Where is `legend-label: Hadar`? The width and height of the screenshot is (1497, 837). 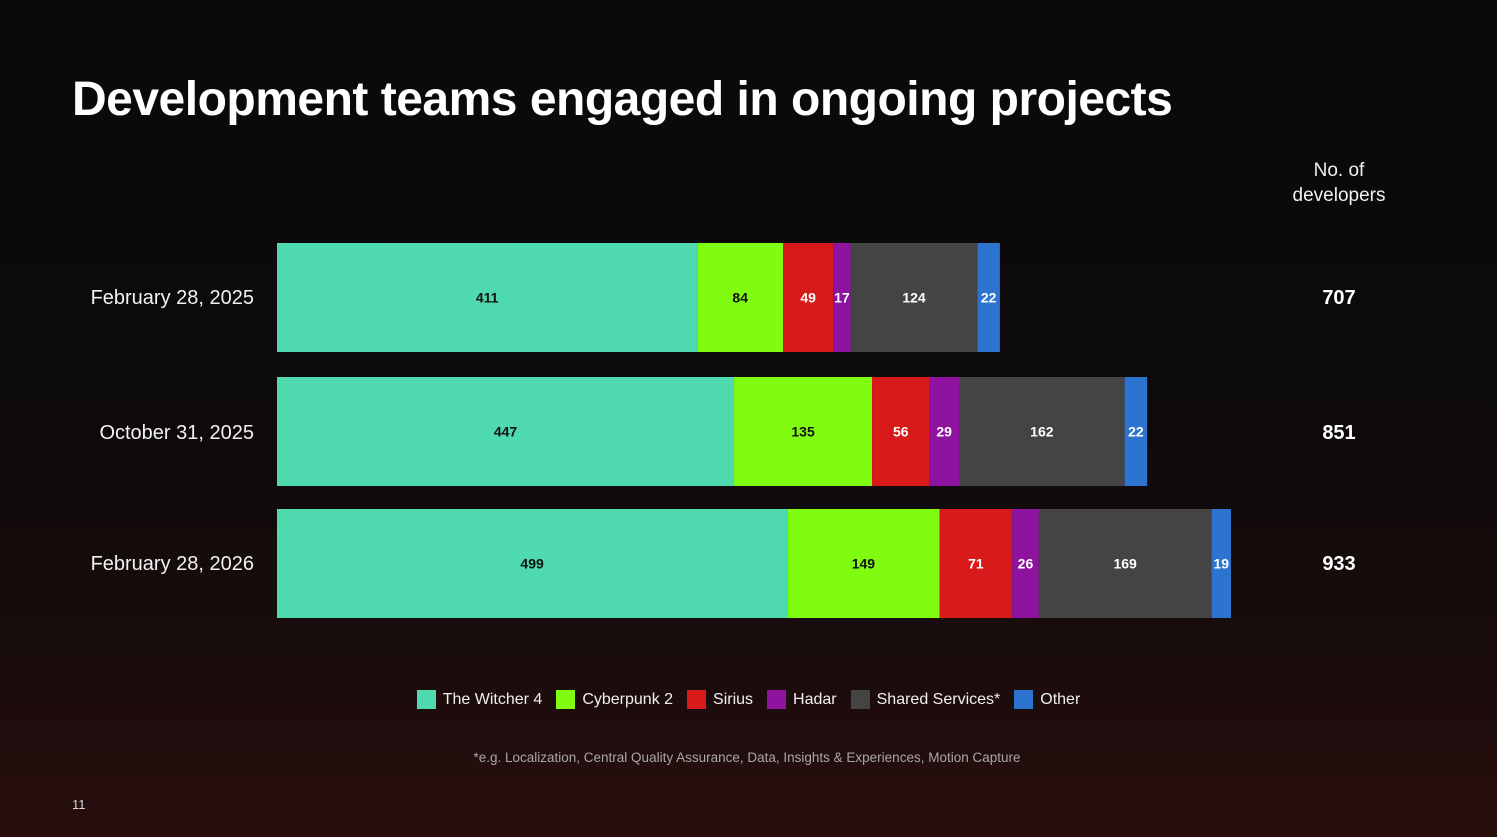 legend-label: Hadar is located at coordinates (815, 699).